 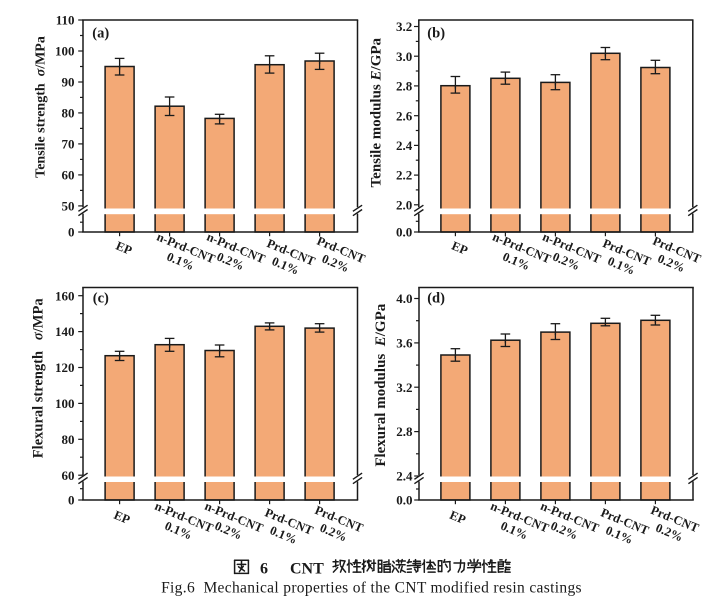 What do you see at coordinates (264, 569) in the screenshot?
I see `svg-text: 6` at bounding box center [264, 569].